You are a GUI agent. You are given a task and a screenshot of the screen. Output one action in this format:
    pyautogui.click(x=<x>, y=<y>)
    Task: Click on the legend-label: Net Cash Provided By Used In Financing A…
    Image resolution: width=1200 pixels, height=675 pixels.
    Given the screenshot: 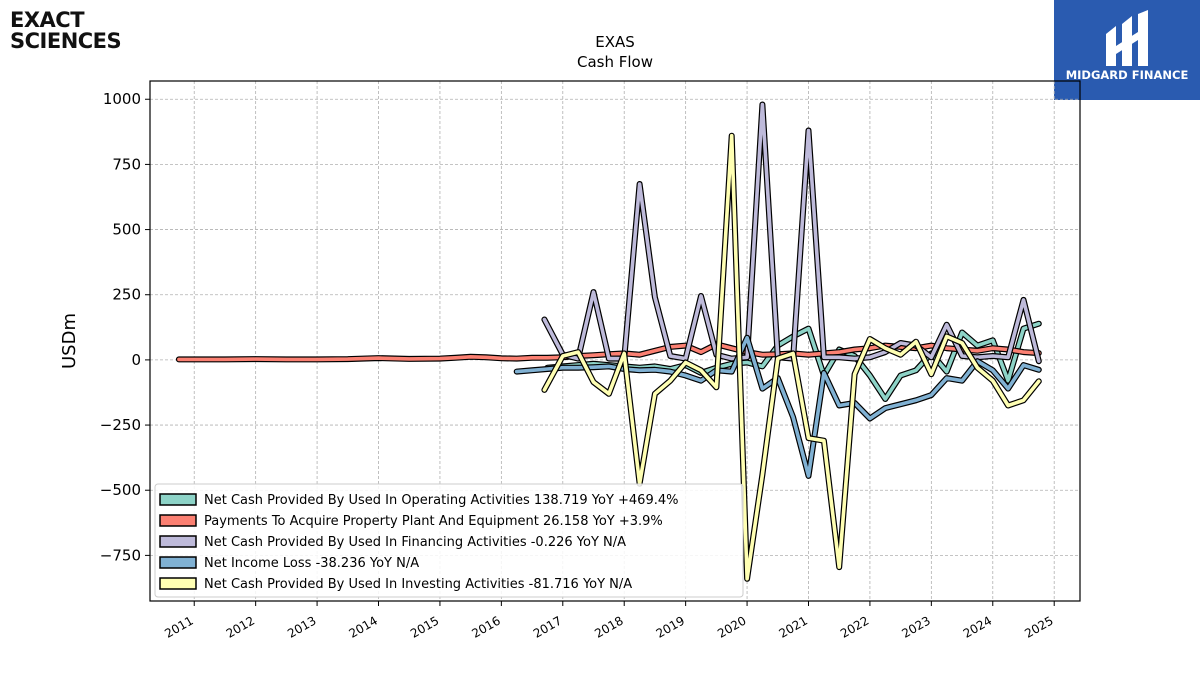 What is the action you would take?
    pyautogui.click(x=415, y=542)
    